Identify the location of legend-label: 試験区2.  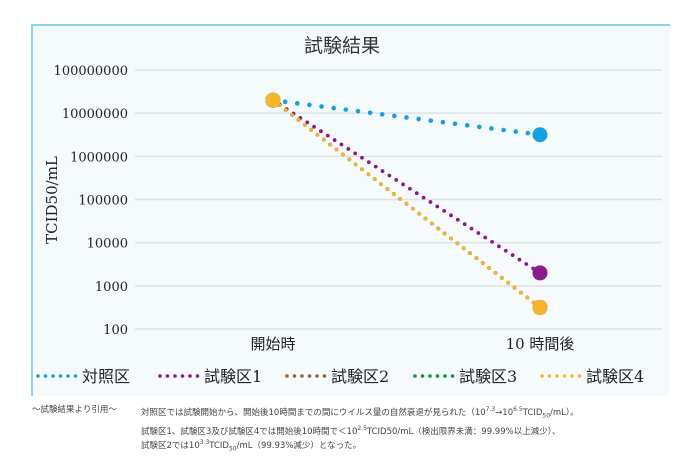
(360, 376).